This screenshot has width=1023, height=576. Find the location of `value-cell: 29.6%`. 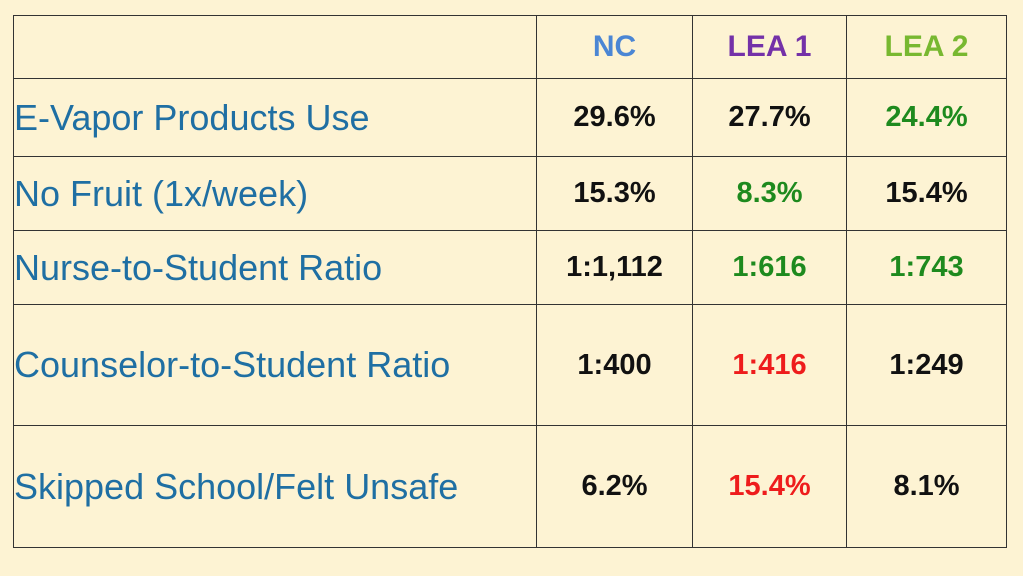

value-cell: 29.6% is located at coordinates (614, 117).